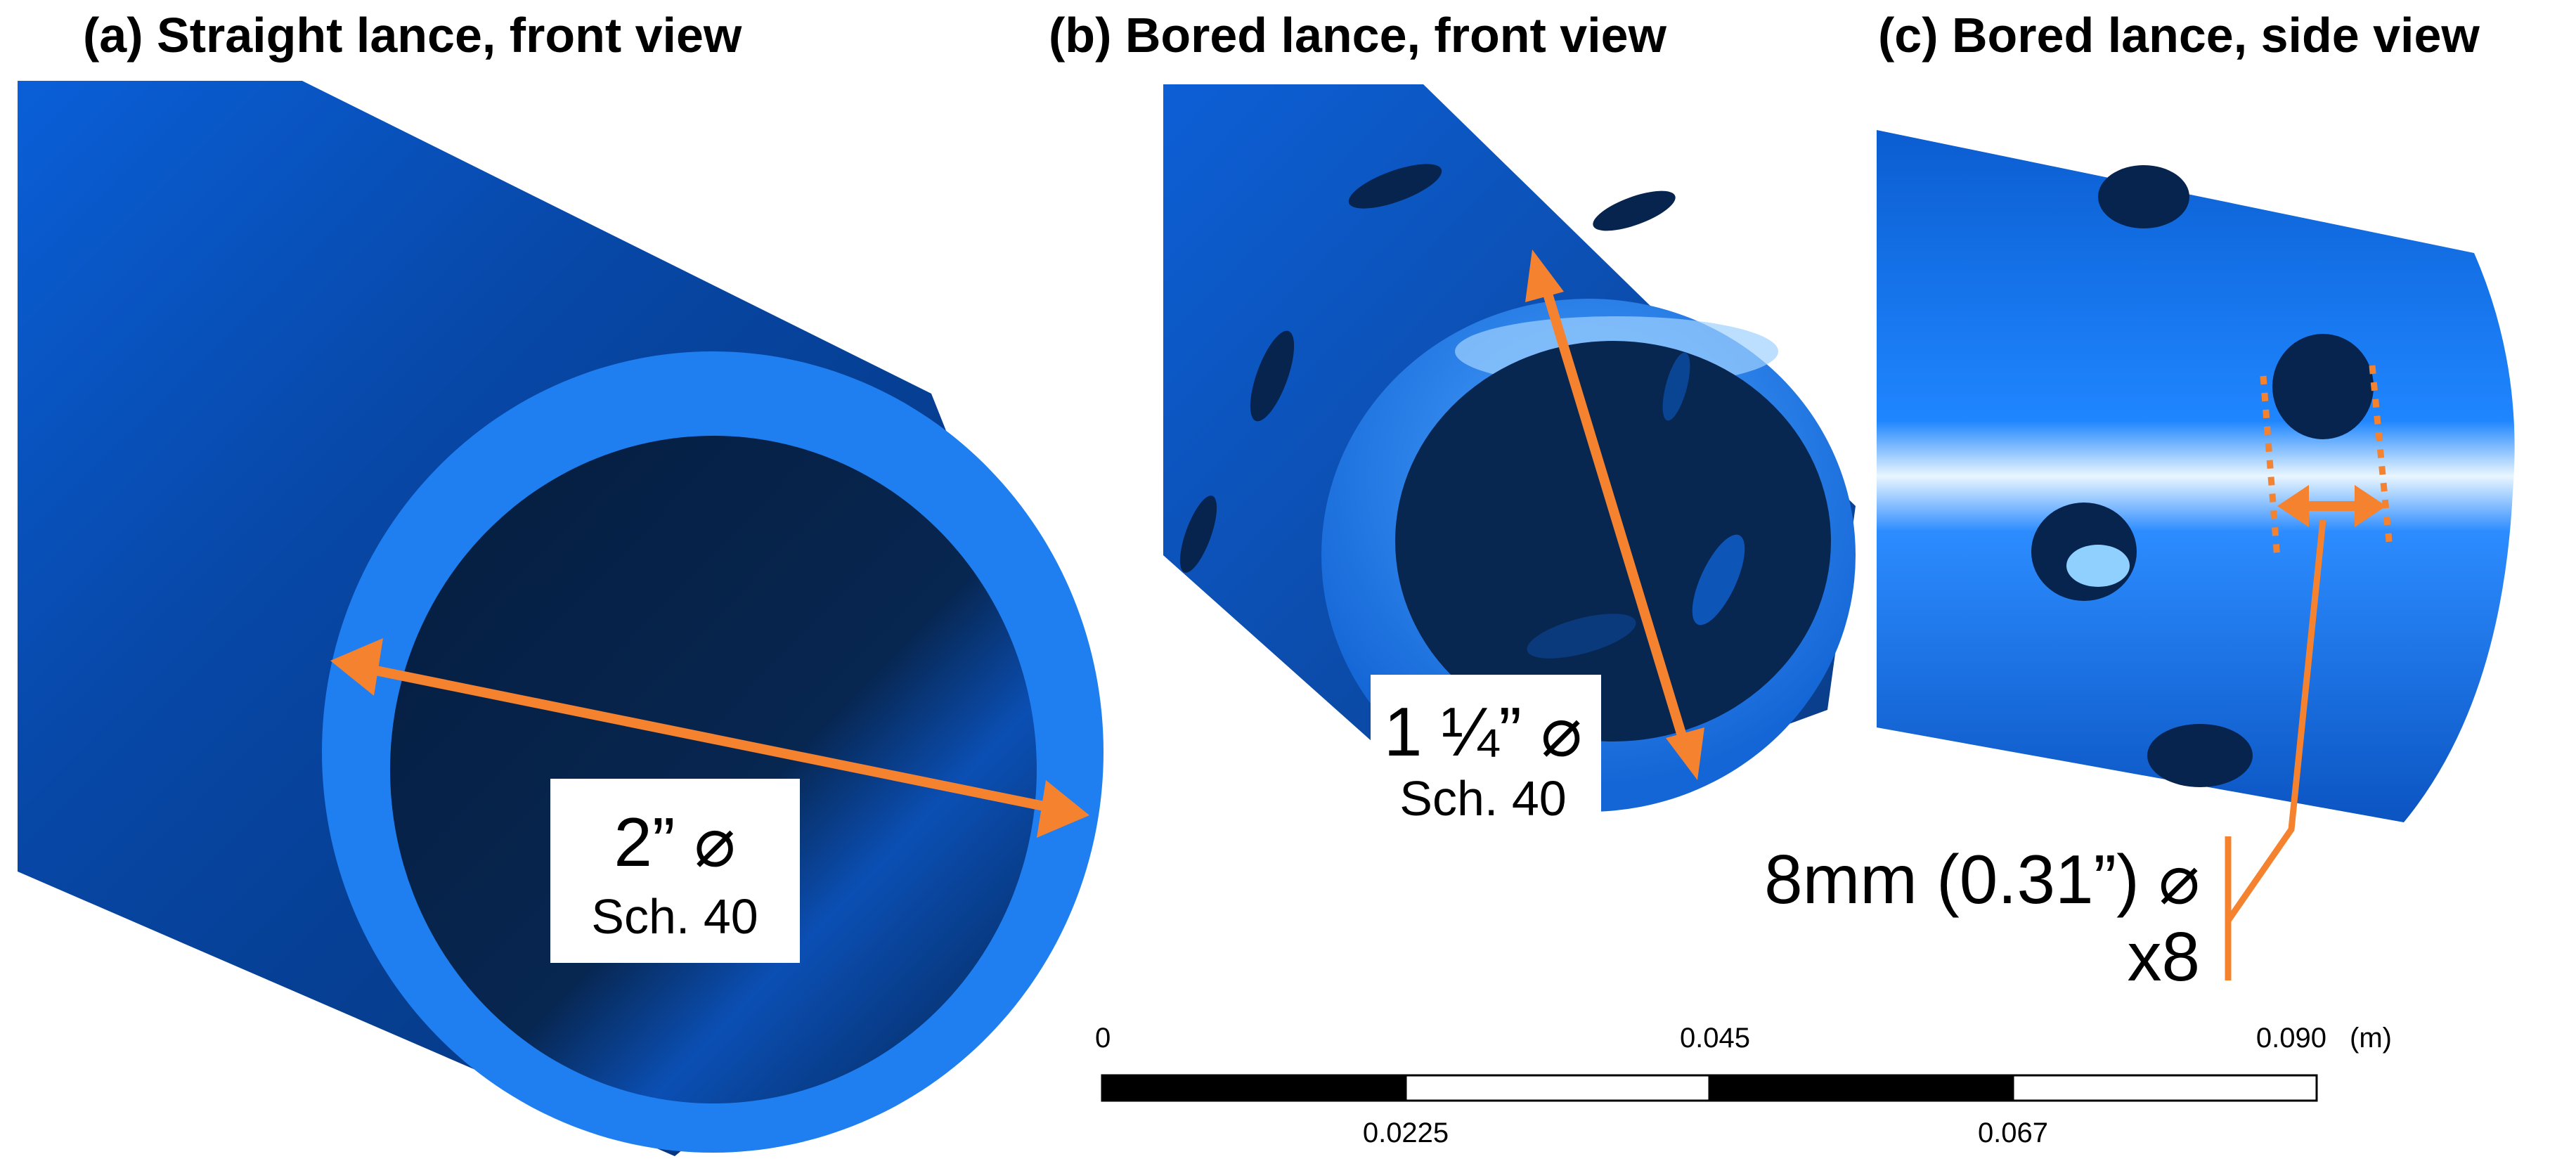  Describe the element at coordinates (1483, 731) in the screenshot. I see `panel-b-diameter-label: 1 ¼” ⌀` at that location.